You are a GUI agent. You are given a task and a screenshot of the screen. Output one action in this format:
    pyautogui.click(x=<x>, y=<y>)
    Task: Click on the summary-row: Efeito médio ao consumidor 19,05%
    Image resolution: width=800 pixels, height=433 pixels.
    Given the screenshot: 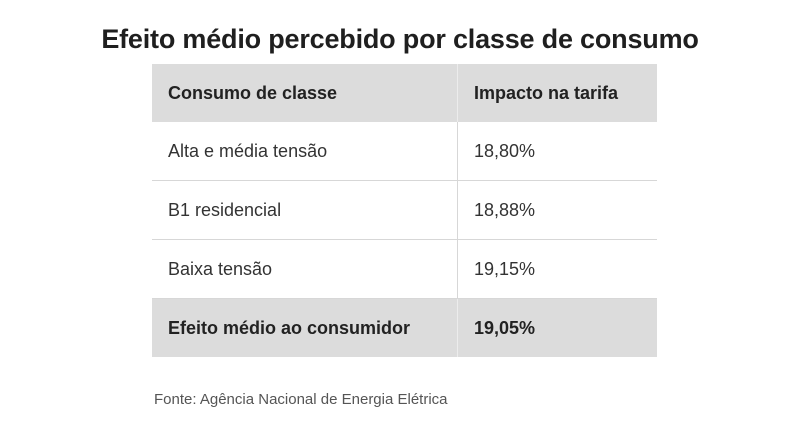 What is the action you would take?
    pyautogui.click(x=404, y=327)
    